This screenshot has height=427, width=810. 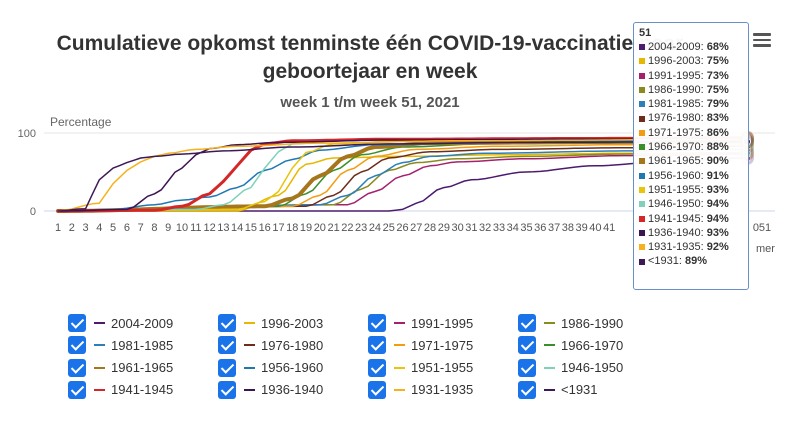 I want to click on x-tick-label: 29, so click(x=444, y=228).